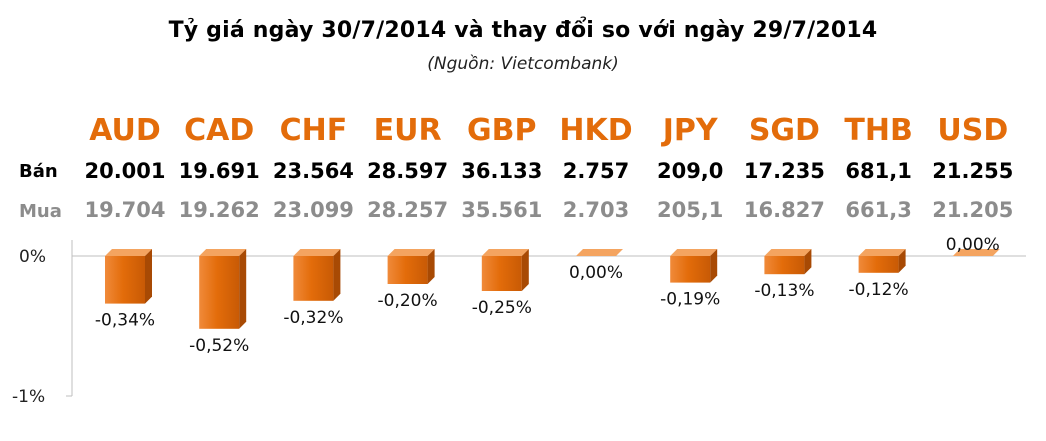 The height and width of the screenshot is (441, 1046). I want to click on sell-rate: 19.691, so click(219, 171).